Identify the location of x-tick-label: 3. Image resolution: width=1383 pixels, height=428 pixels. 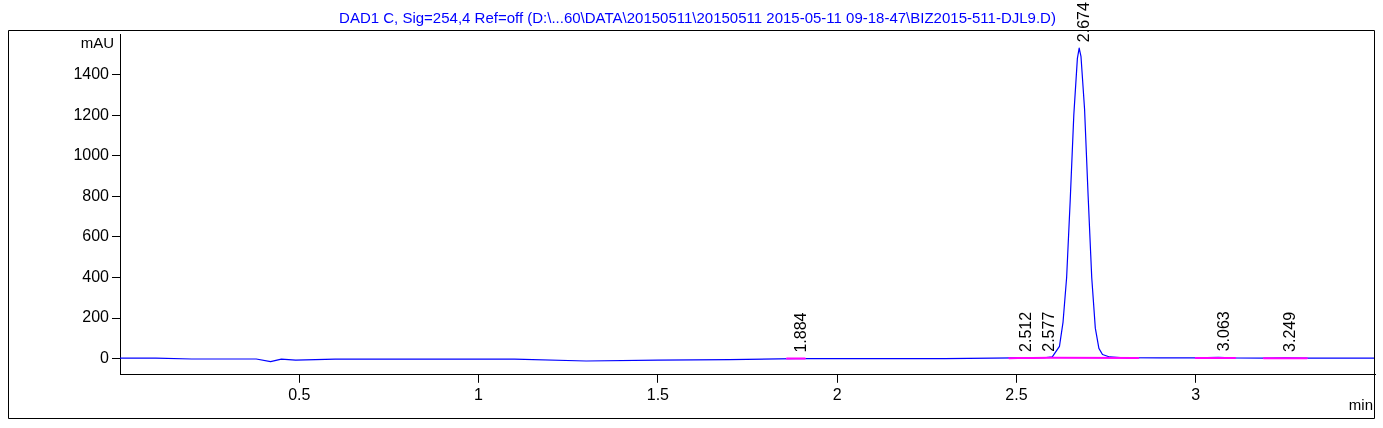
(1196, 394).